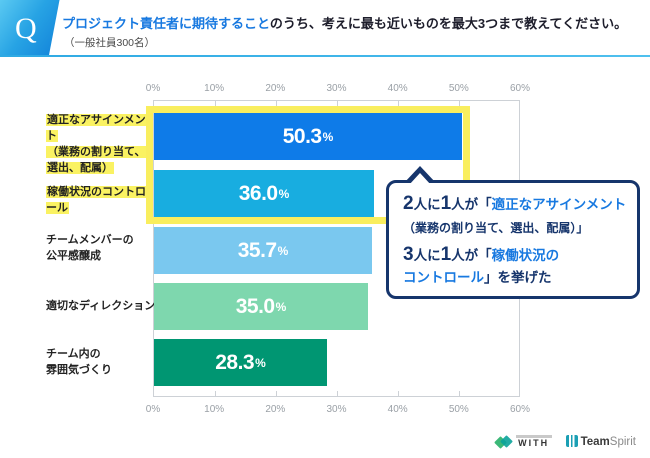 Image resolution: width=650 pixels, height=458 pixels. What do you see at coordinates (101, 144) in the screenshot?
I see `category-label-0: 適正なアサインメント （業務の割り当て、 選出、配属）` at bounding box center [101, 144].